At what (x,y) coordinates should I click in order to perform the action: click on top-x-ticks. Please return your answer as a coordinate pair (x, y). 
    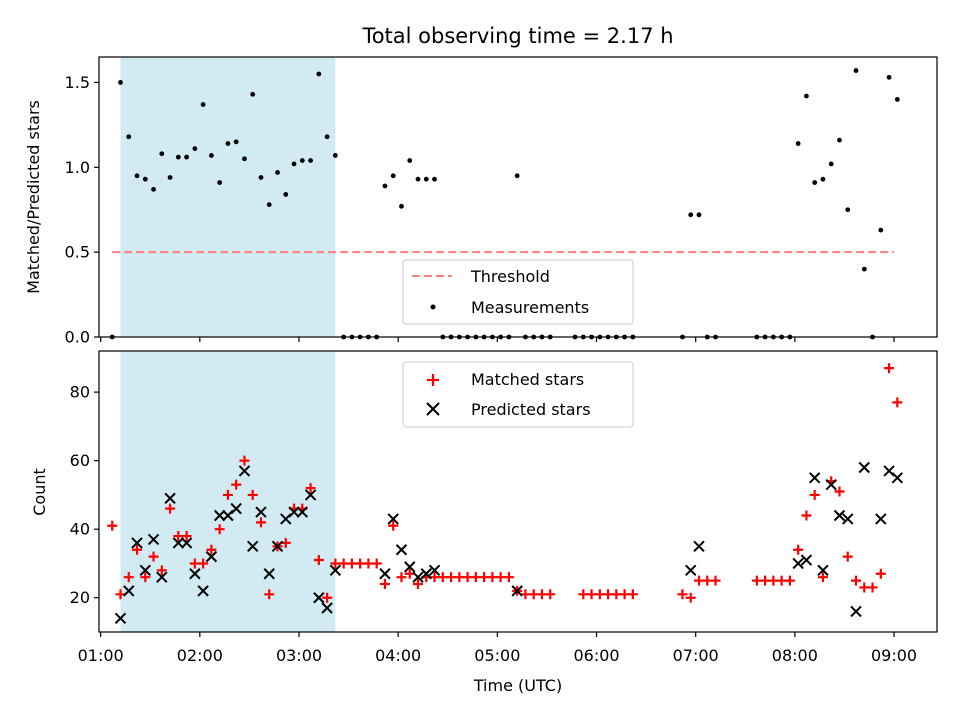
    Looking at the image, I should click on (497, 339).